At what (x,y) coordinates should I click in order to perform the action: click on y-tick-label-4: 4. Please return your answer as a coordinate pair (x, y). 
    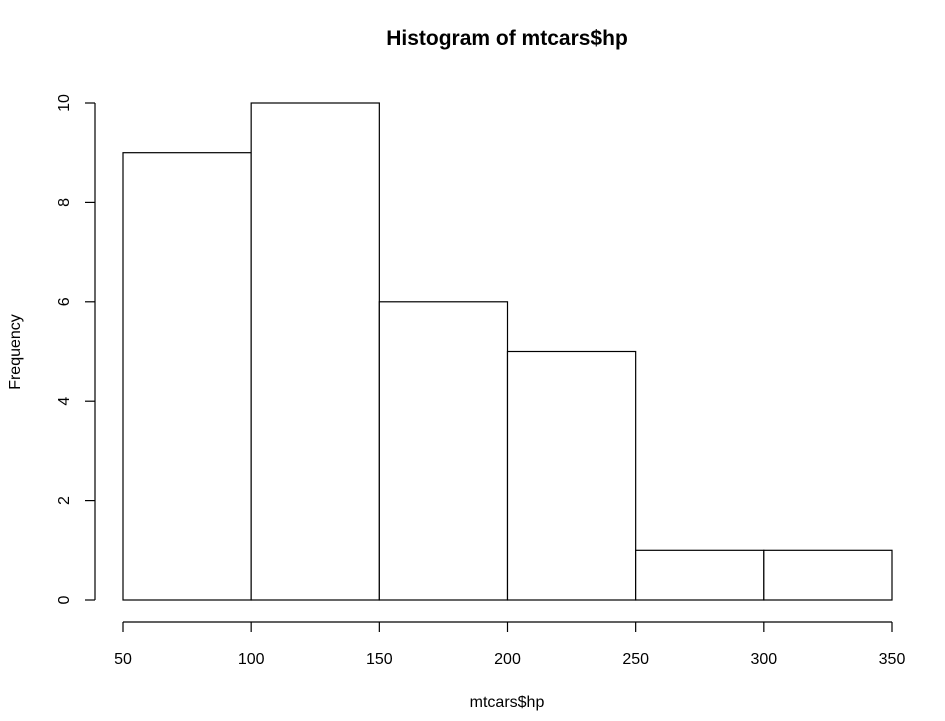
    Looking at the image, I should click on (64, 401).